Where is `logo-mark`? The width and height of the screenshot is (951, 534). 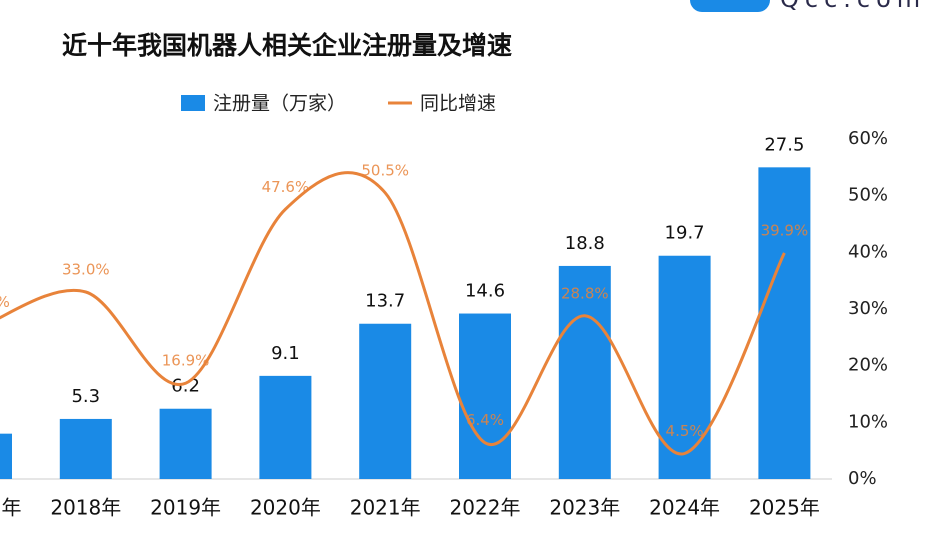
logo-mark is located at coordinates (730, 6).